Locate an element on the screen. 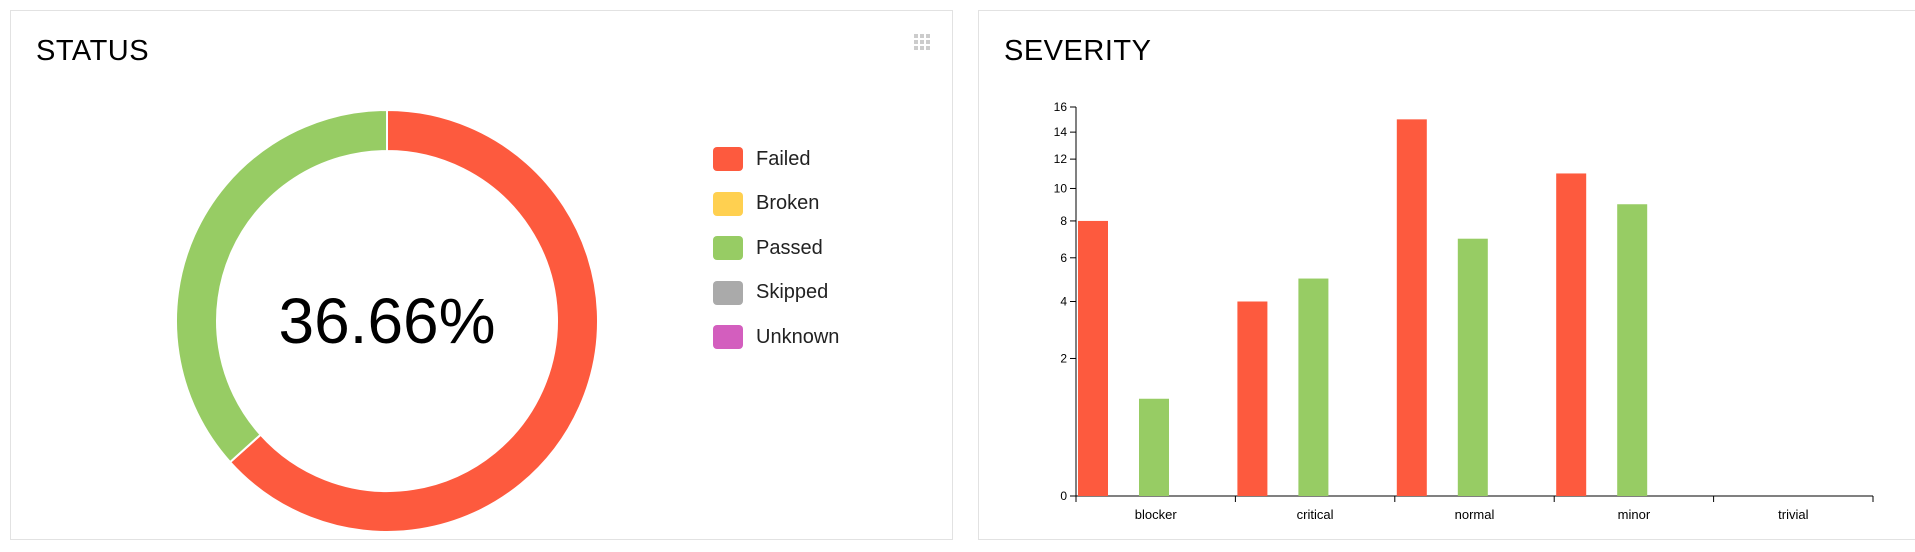 The height and width of the screenshot is (552, 1915). legend-item-failed: Failed is located at coordinates (776, 159).